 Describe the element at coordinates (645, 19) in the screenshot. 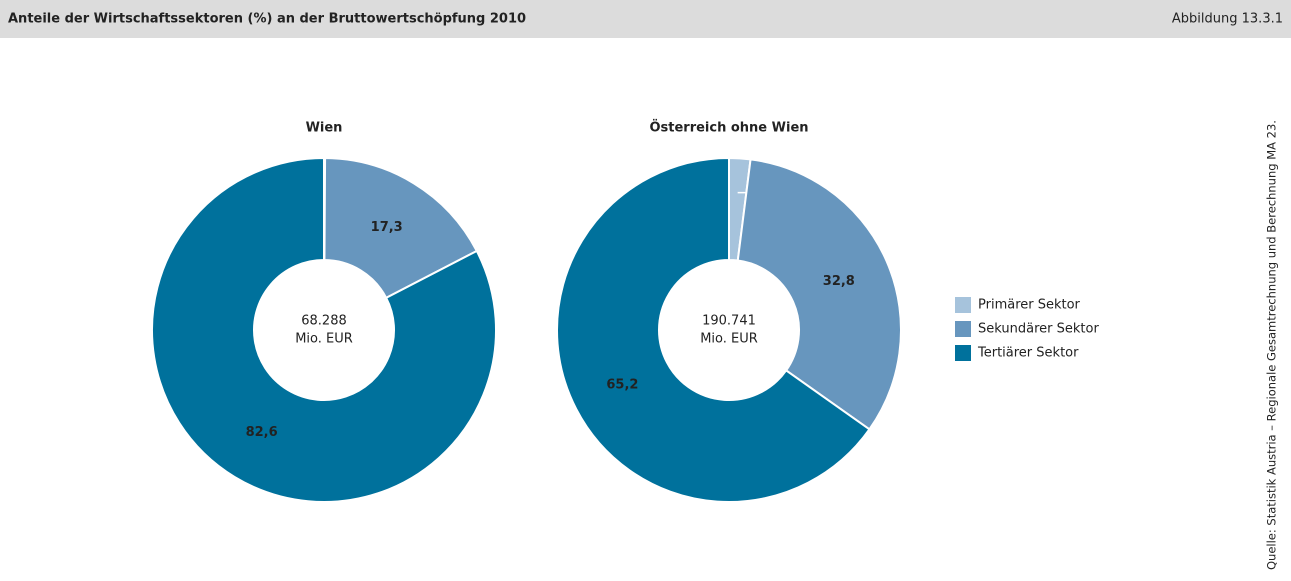

I see `header-bar` at that location.